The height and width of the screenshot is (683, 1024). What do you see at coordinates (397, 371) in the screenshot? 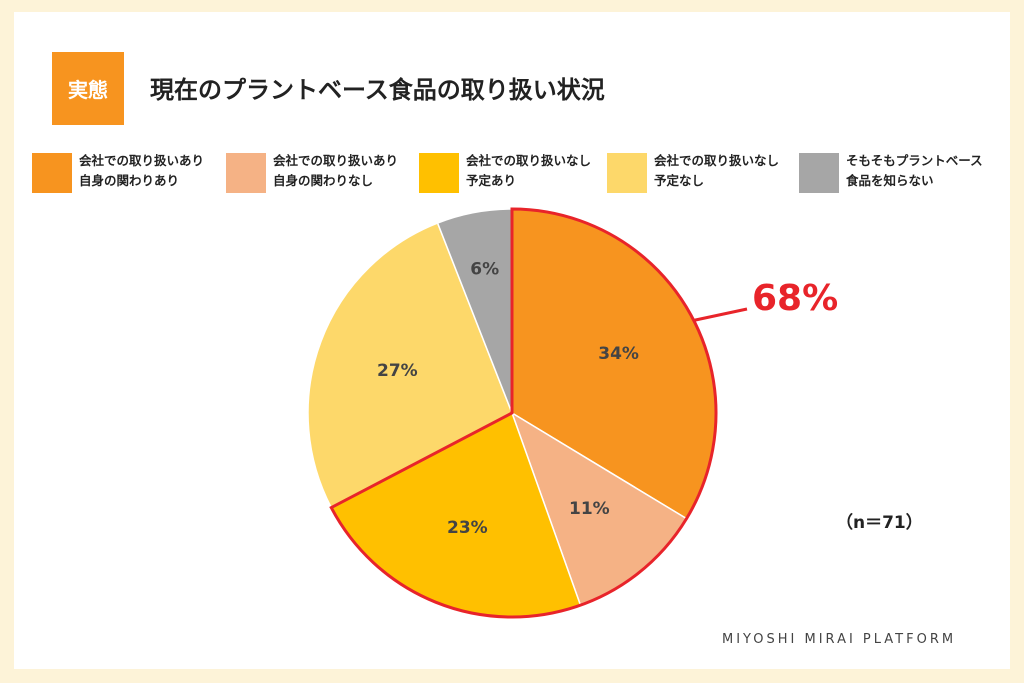
I see `slice-value-label: 27%` at bounding box center [397, 371].